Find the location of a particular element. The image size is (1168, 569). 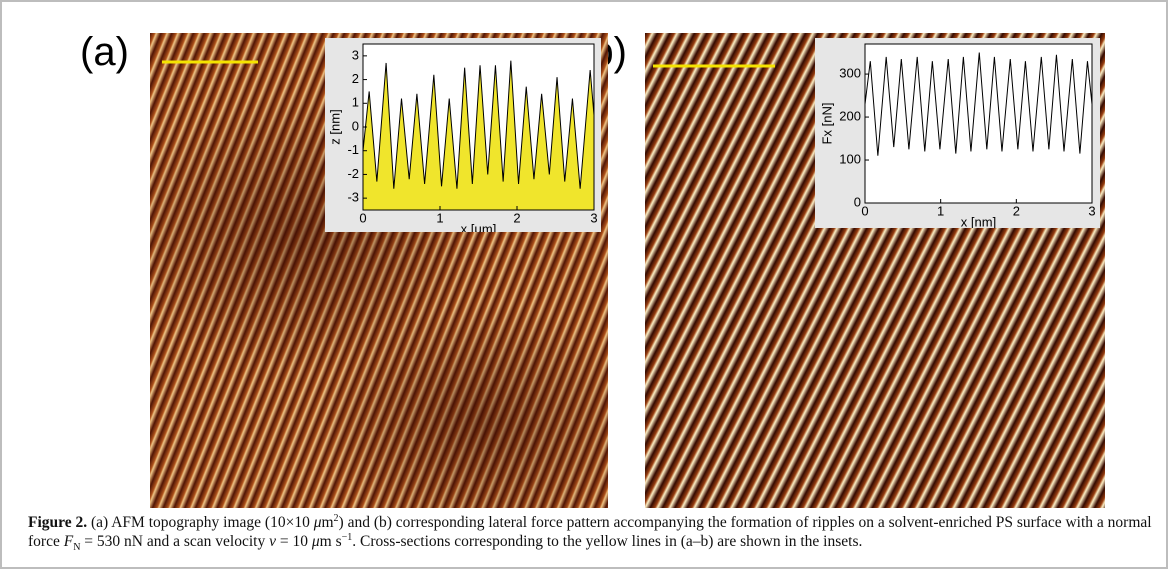

panel-label: (a) is located at coordinates (104, 52).